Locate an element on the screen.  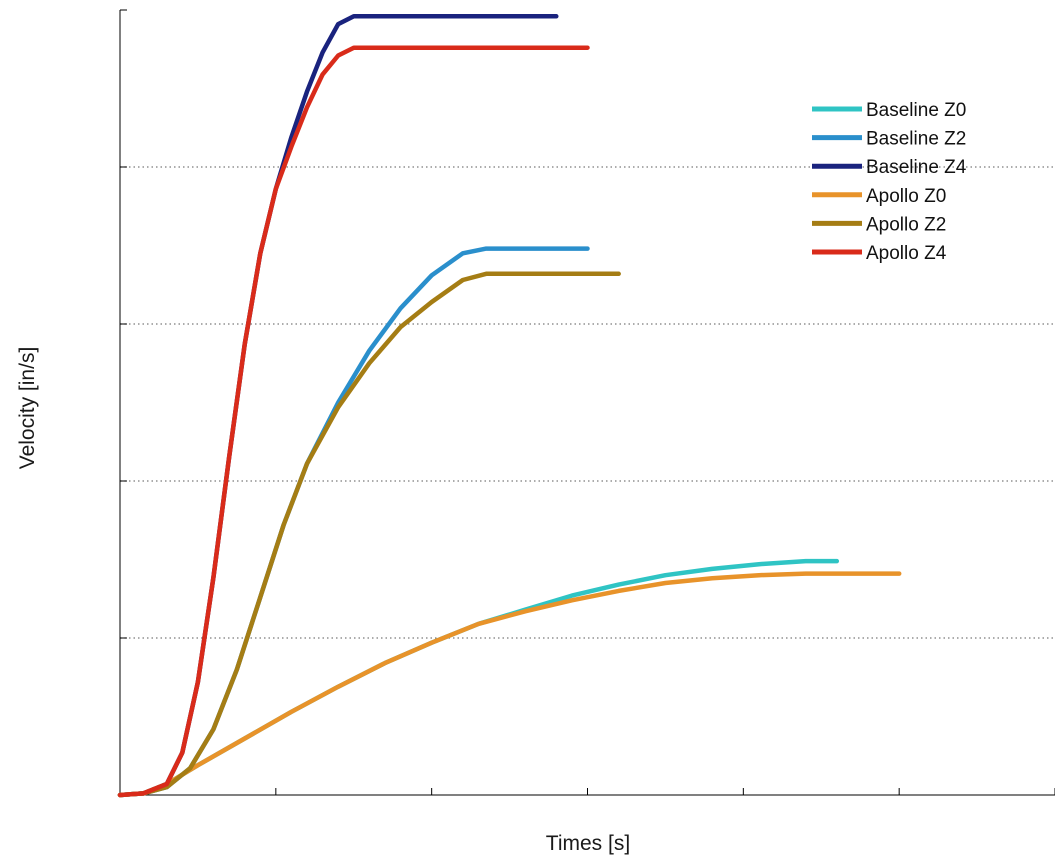
y-axis-title: Velocity [in/s] is located at coordinates (27, 408).